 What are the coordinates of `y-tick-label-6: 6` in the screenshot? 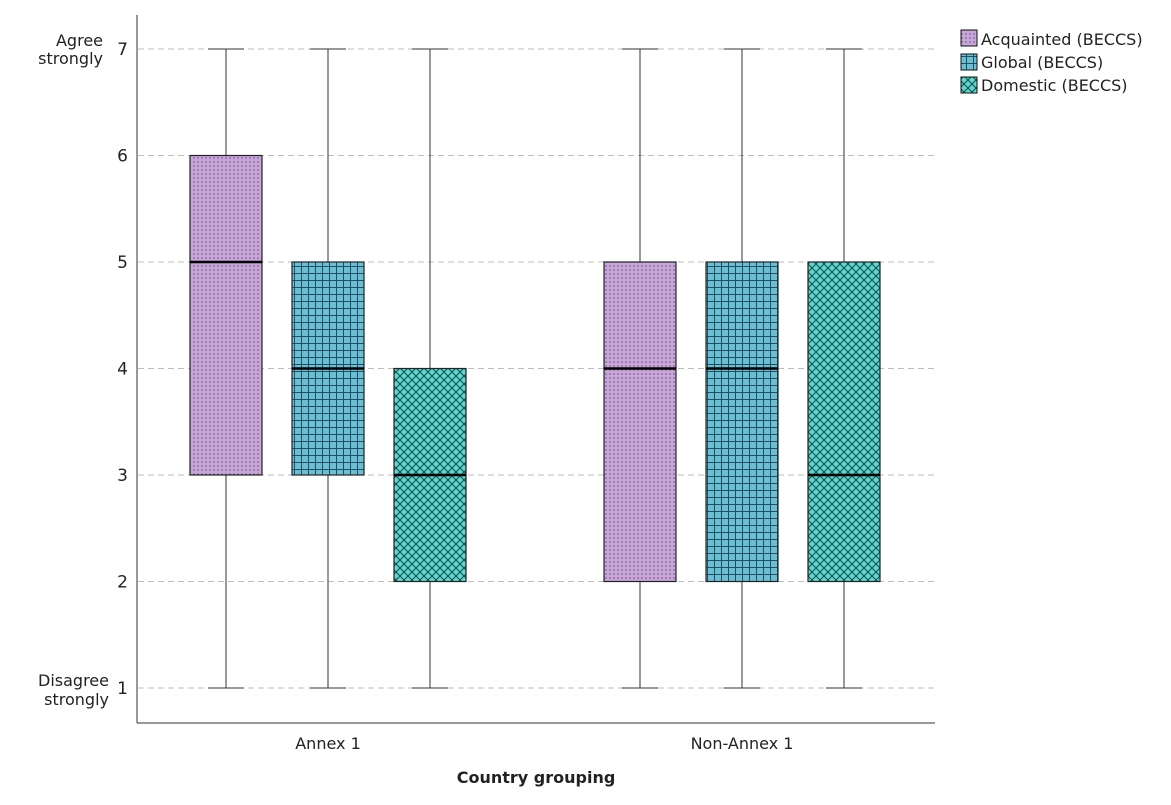 It's located at (122, 157).